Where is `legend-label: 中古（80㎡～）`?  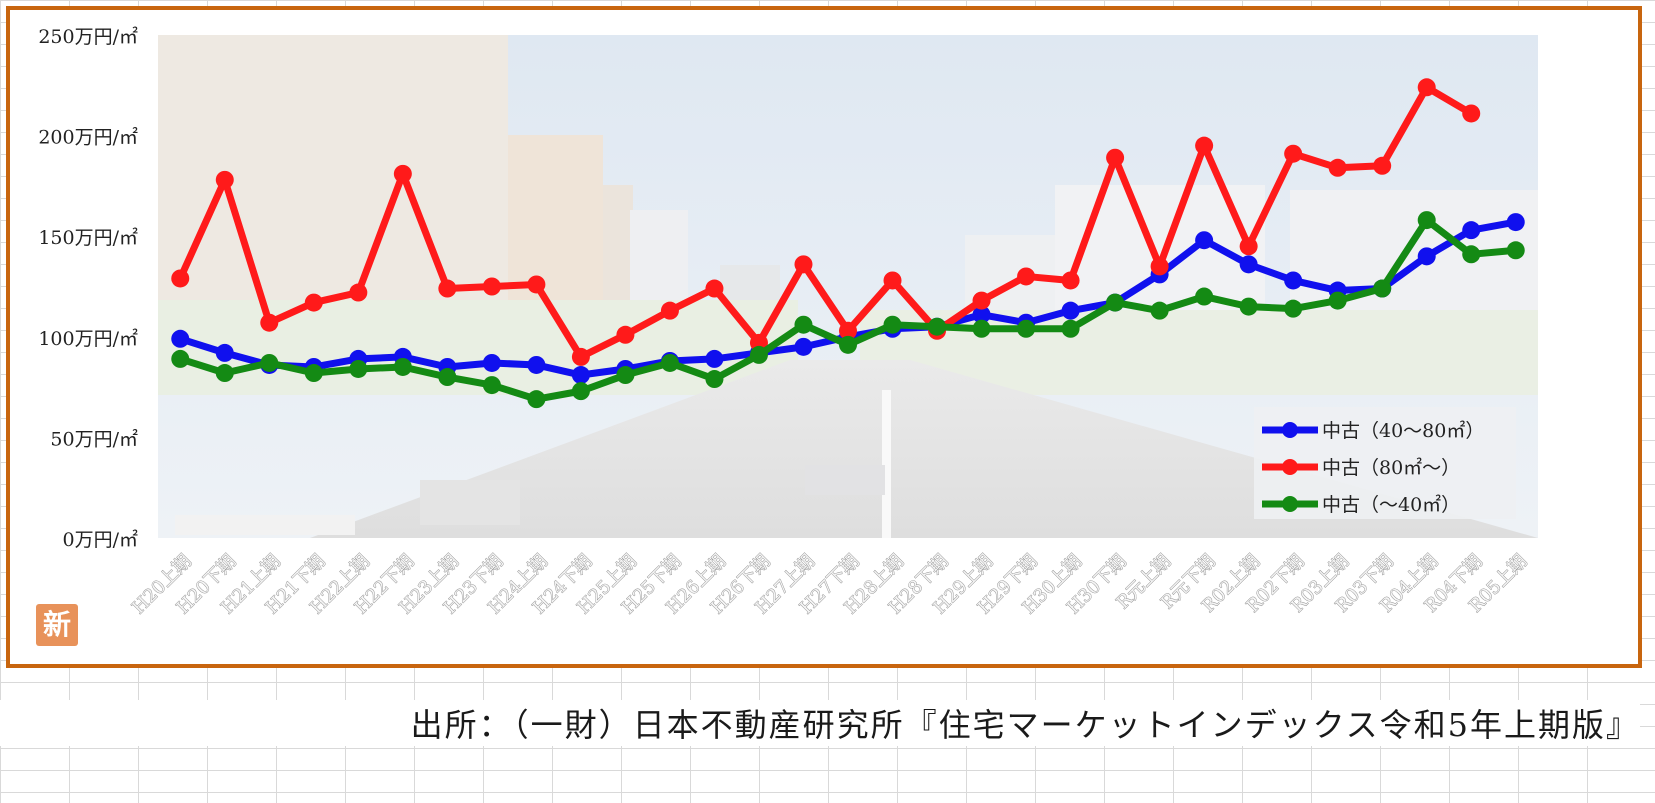 legend-label: 中古（80㎡～） is located at coordinates (1391, 467).